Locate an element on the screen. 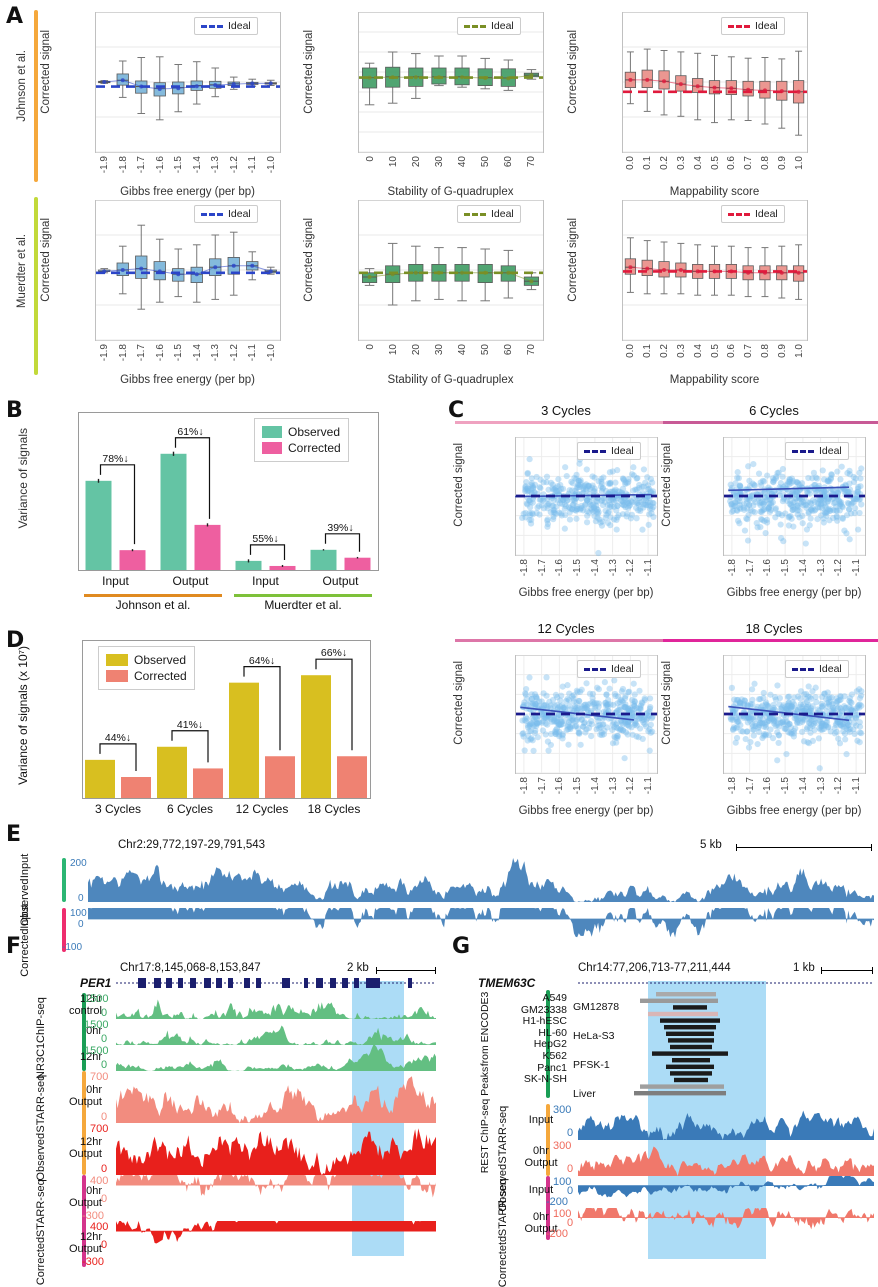 The height and width of the screenshot is (1287, 878). panel-a-xtick: -1.2 is located at coordinates (234, 165).